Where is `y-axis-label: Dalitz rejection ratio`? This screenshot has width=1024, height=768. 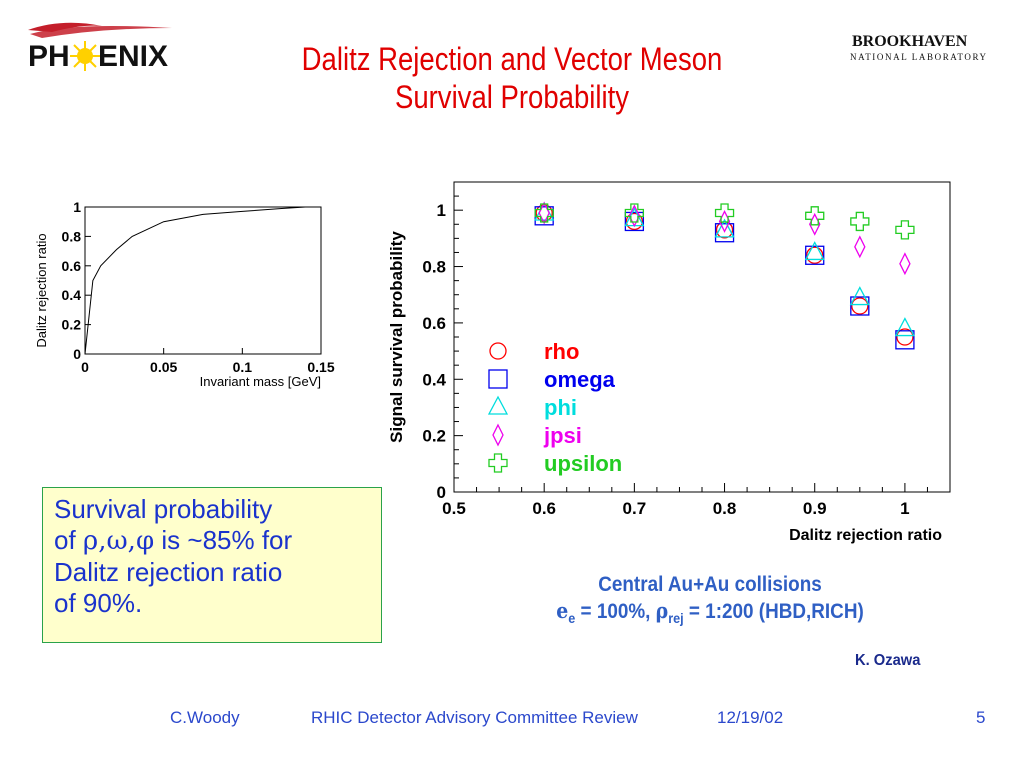
y-axis-label: Dalitz rejection ratio is located at coordinates (41, 290).